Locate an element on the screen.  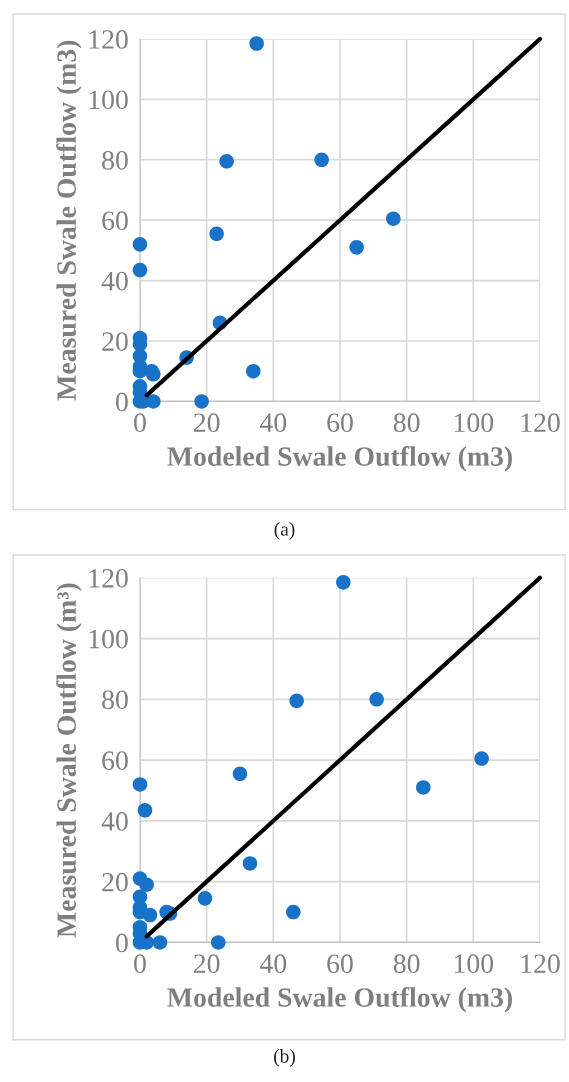
y-axis-title: Measured Swale Outflow (m3) is located at coordinates (69, 220).